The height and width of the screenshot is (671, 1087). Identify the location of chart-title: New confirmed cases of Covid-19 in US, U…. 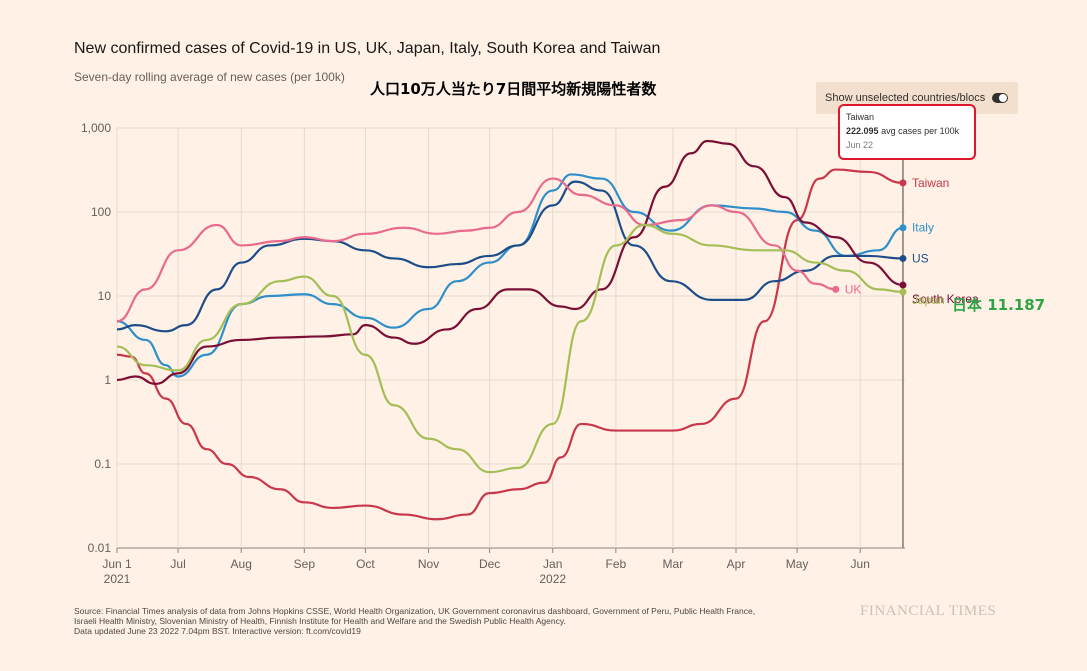
(367, 48).